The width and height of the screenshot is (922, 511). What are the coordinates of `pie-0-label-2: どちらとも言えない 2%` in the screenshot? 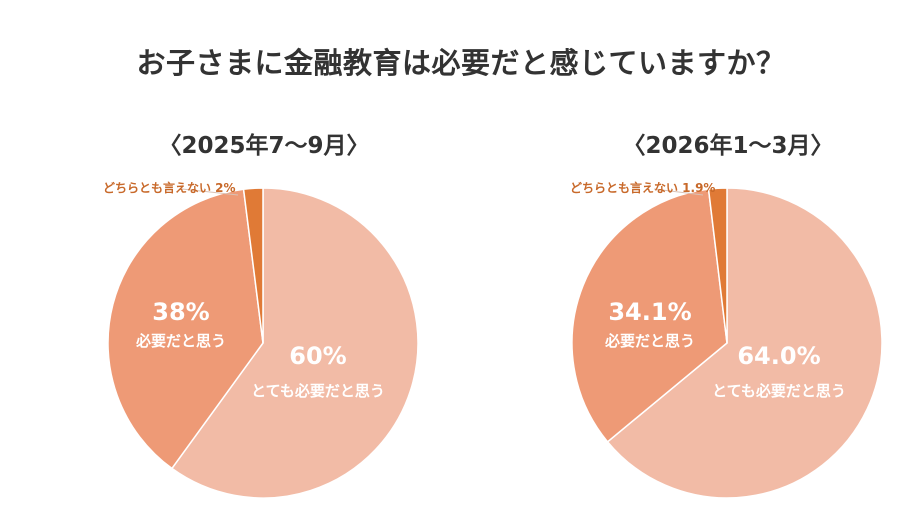 It's located at (169, 187).